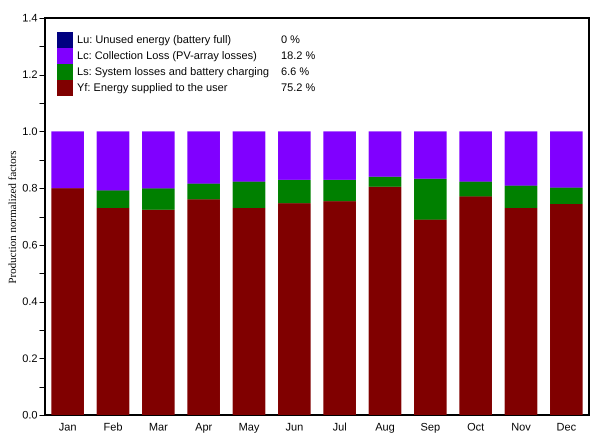  What do you see at coordinates (566, 428) in the screenshot?
I see `x-tick-label: Dec` at bounding box center [566, 428].